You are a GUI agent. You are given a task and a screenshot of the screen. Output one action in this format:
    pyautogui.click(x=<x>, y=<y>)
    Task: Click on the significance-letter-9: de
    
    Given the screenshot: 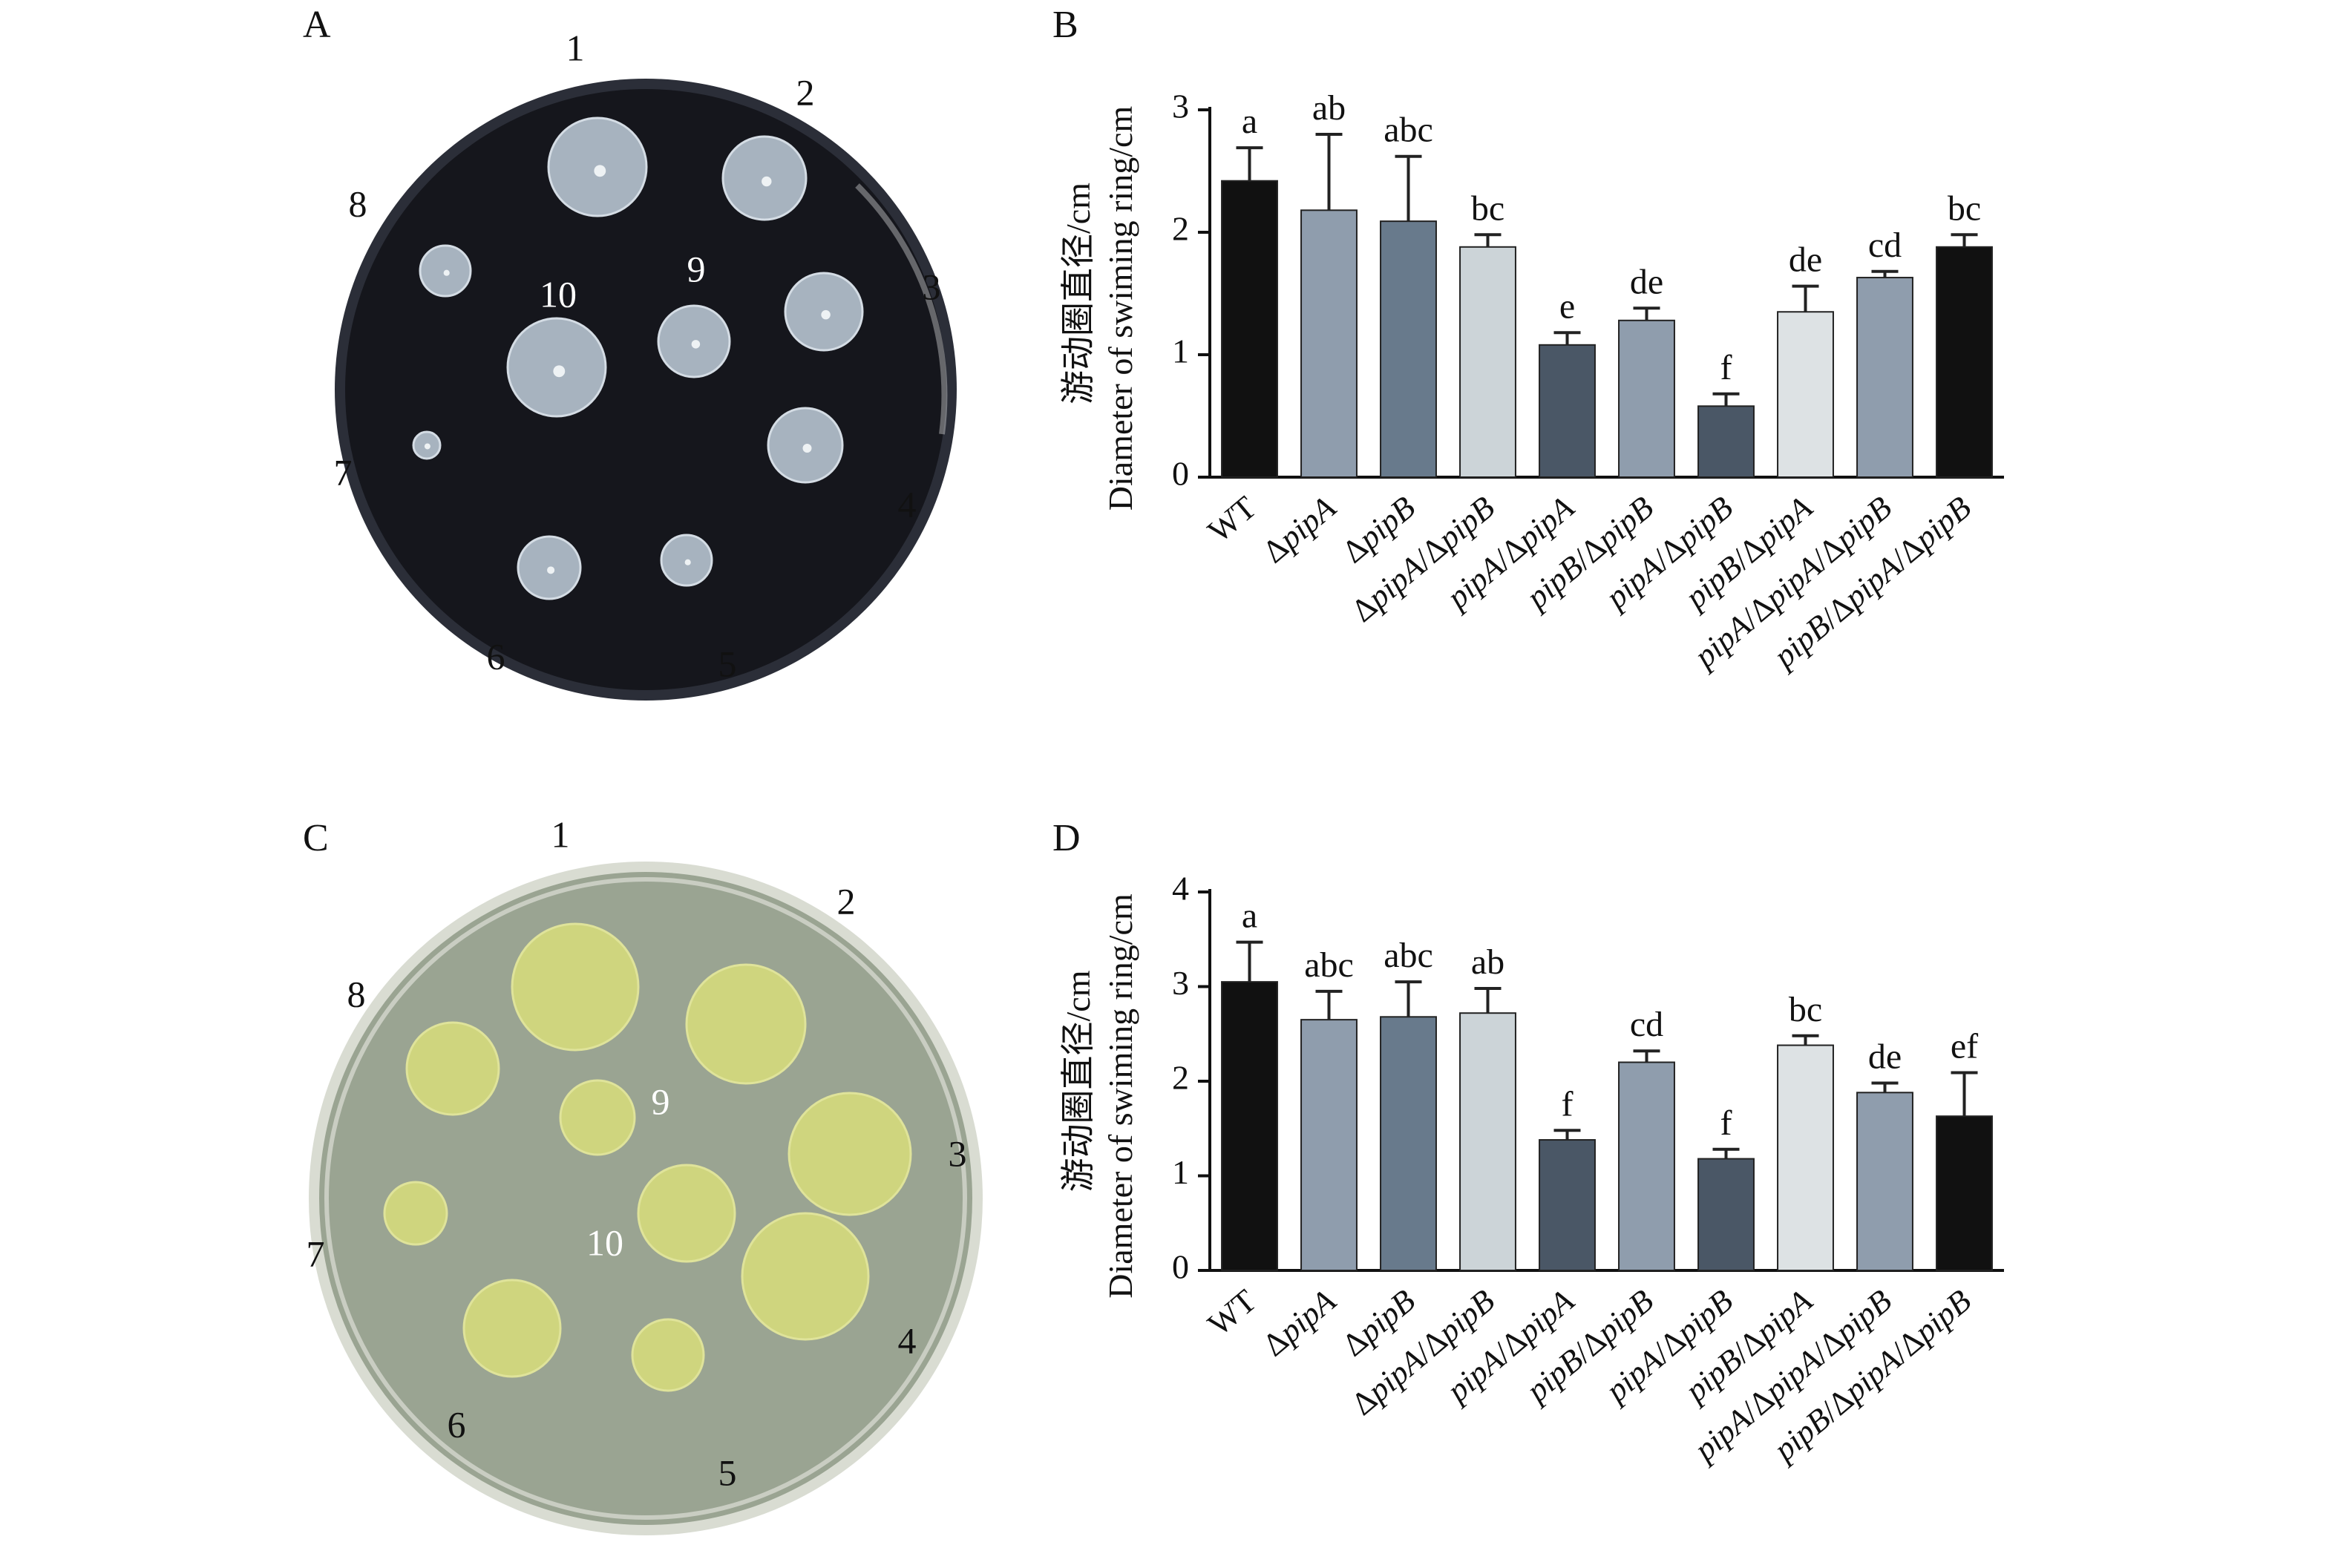 What is the action you would take?
    pyautogui.click(x=1885, y=1057)
    